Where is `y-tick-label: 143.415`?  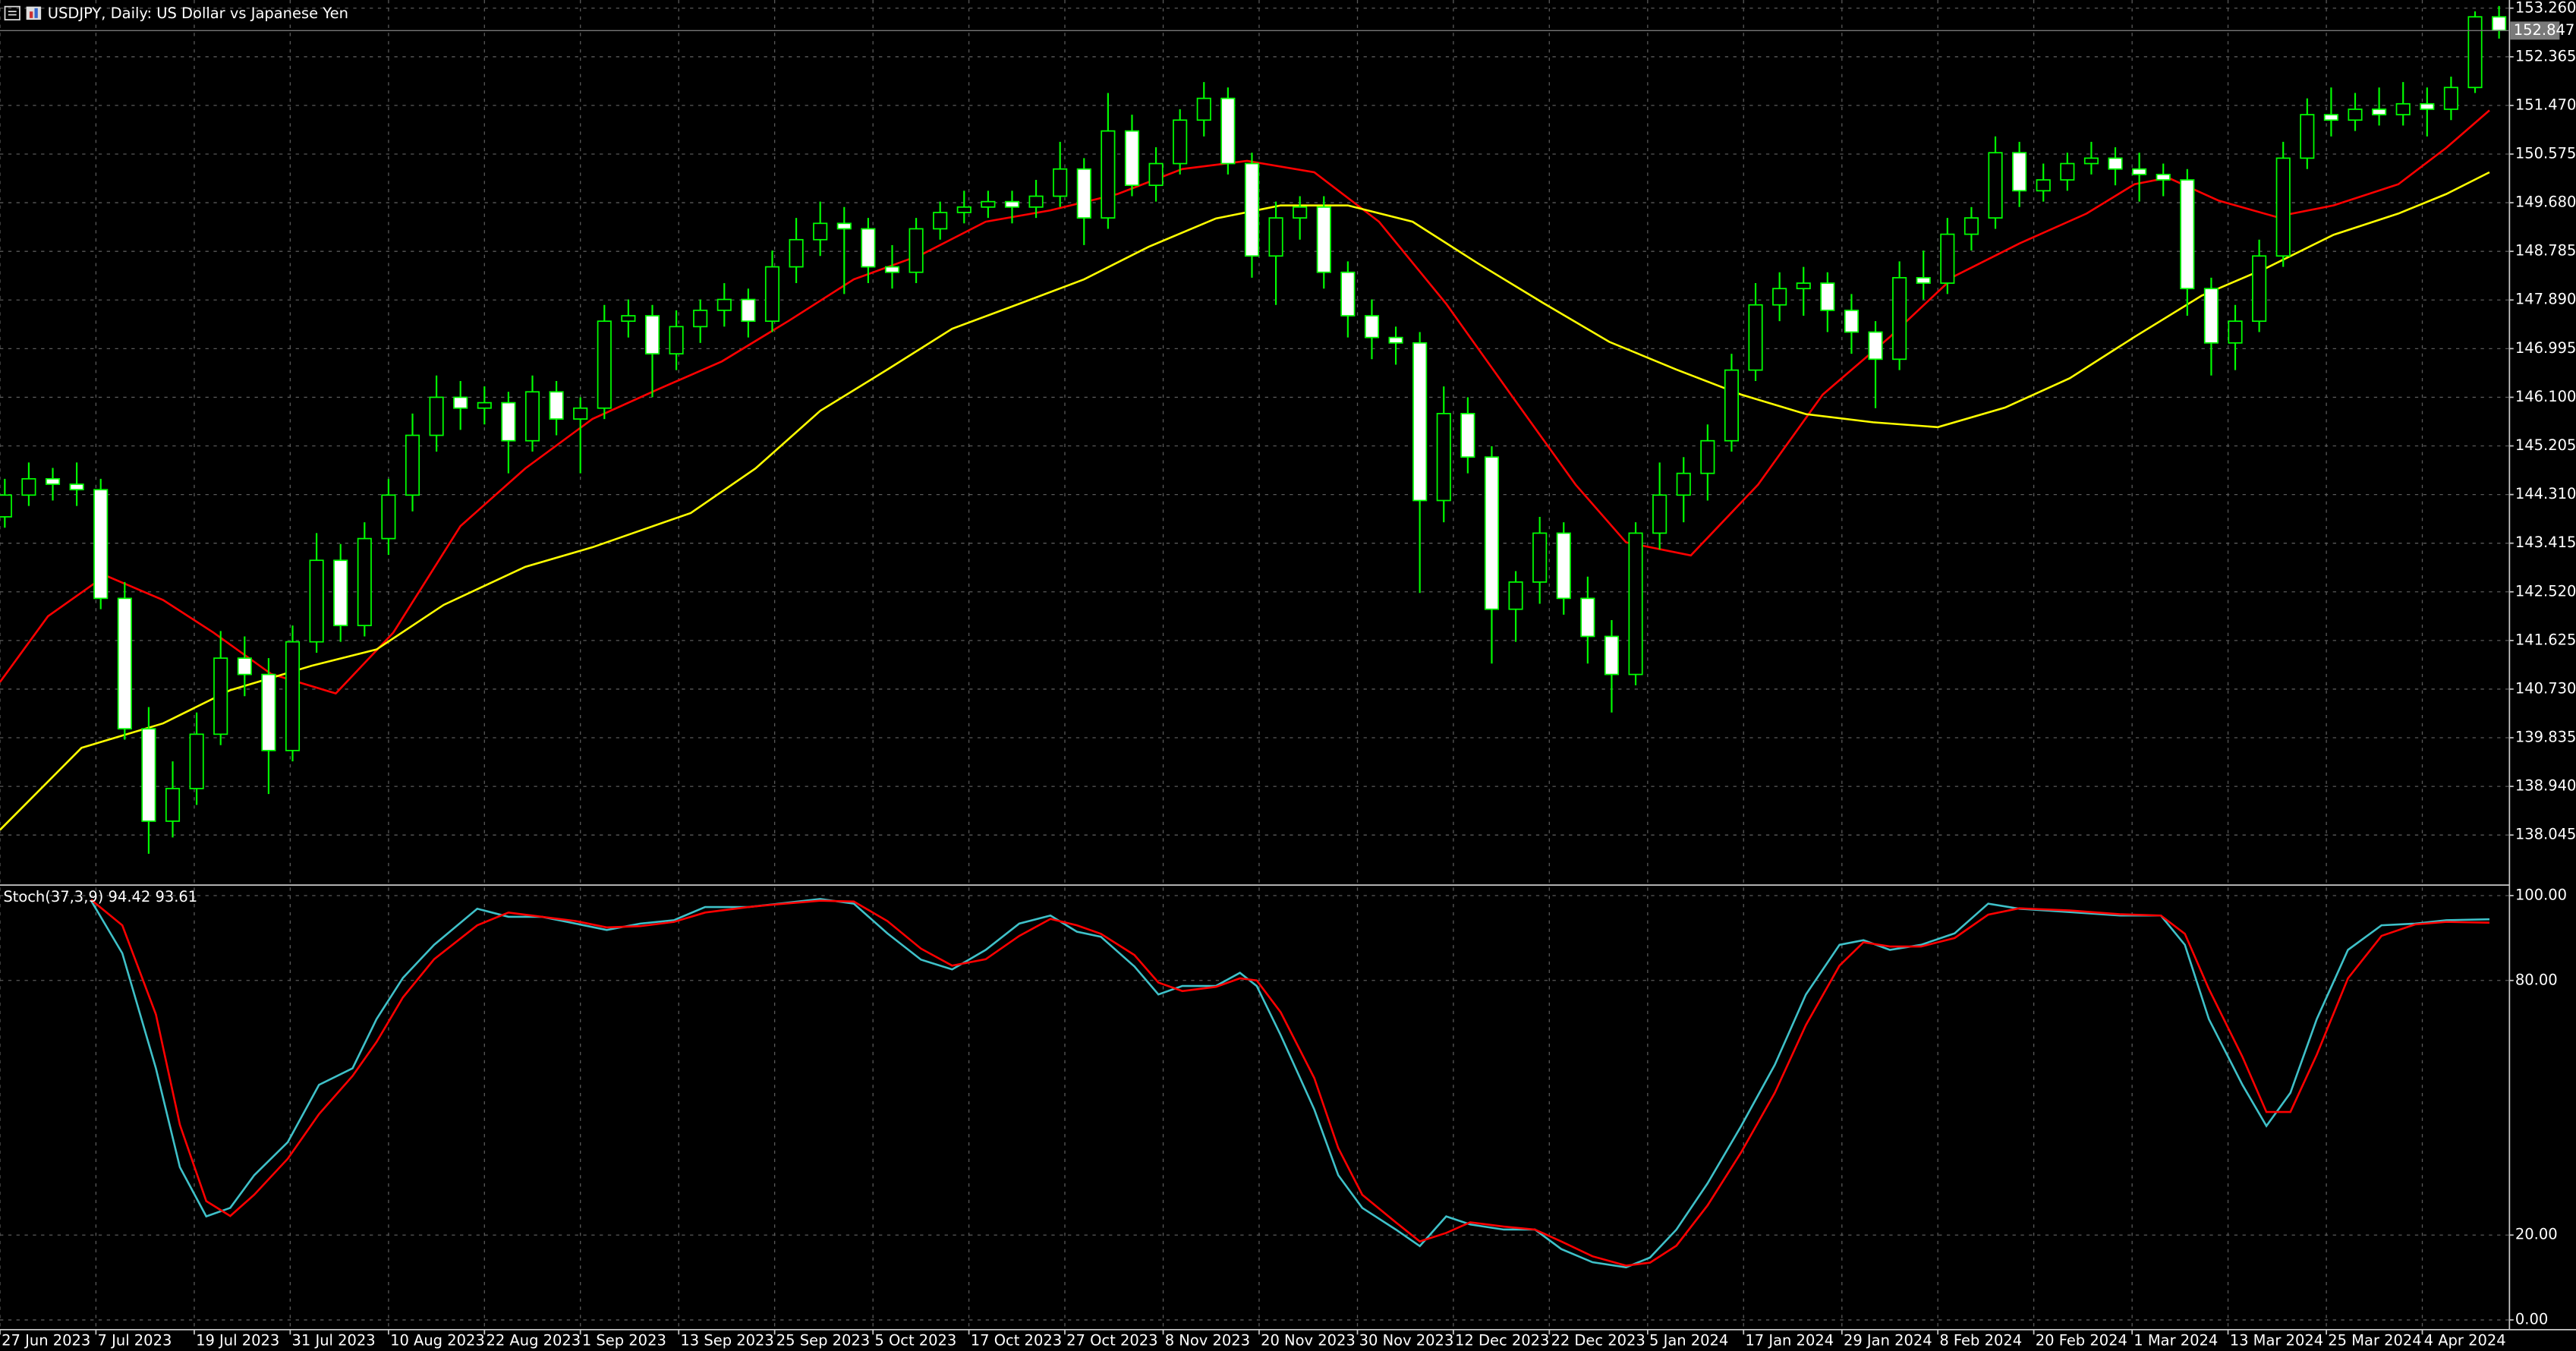
y-tick-label: 143.415 is located at coordinates (2545, 542).